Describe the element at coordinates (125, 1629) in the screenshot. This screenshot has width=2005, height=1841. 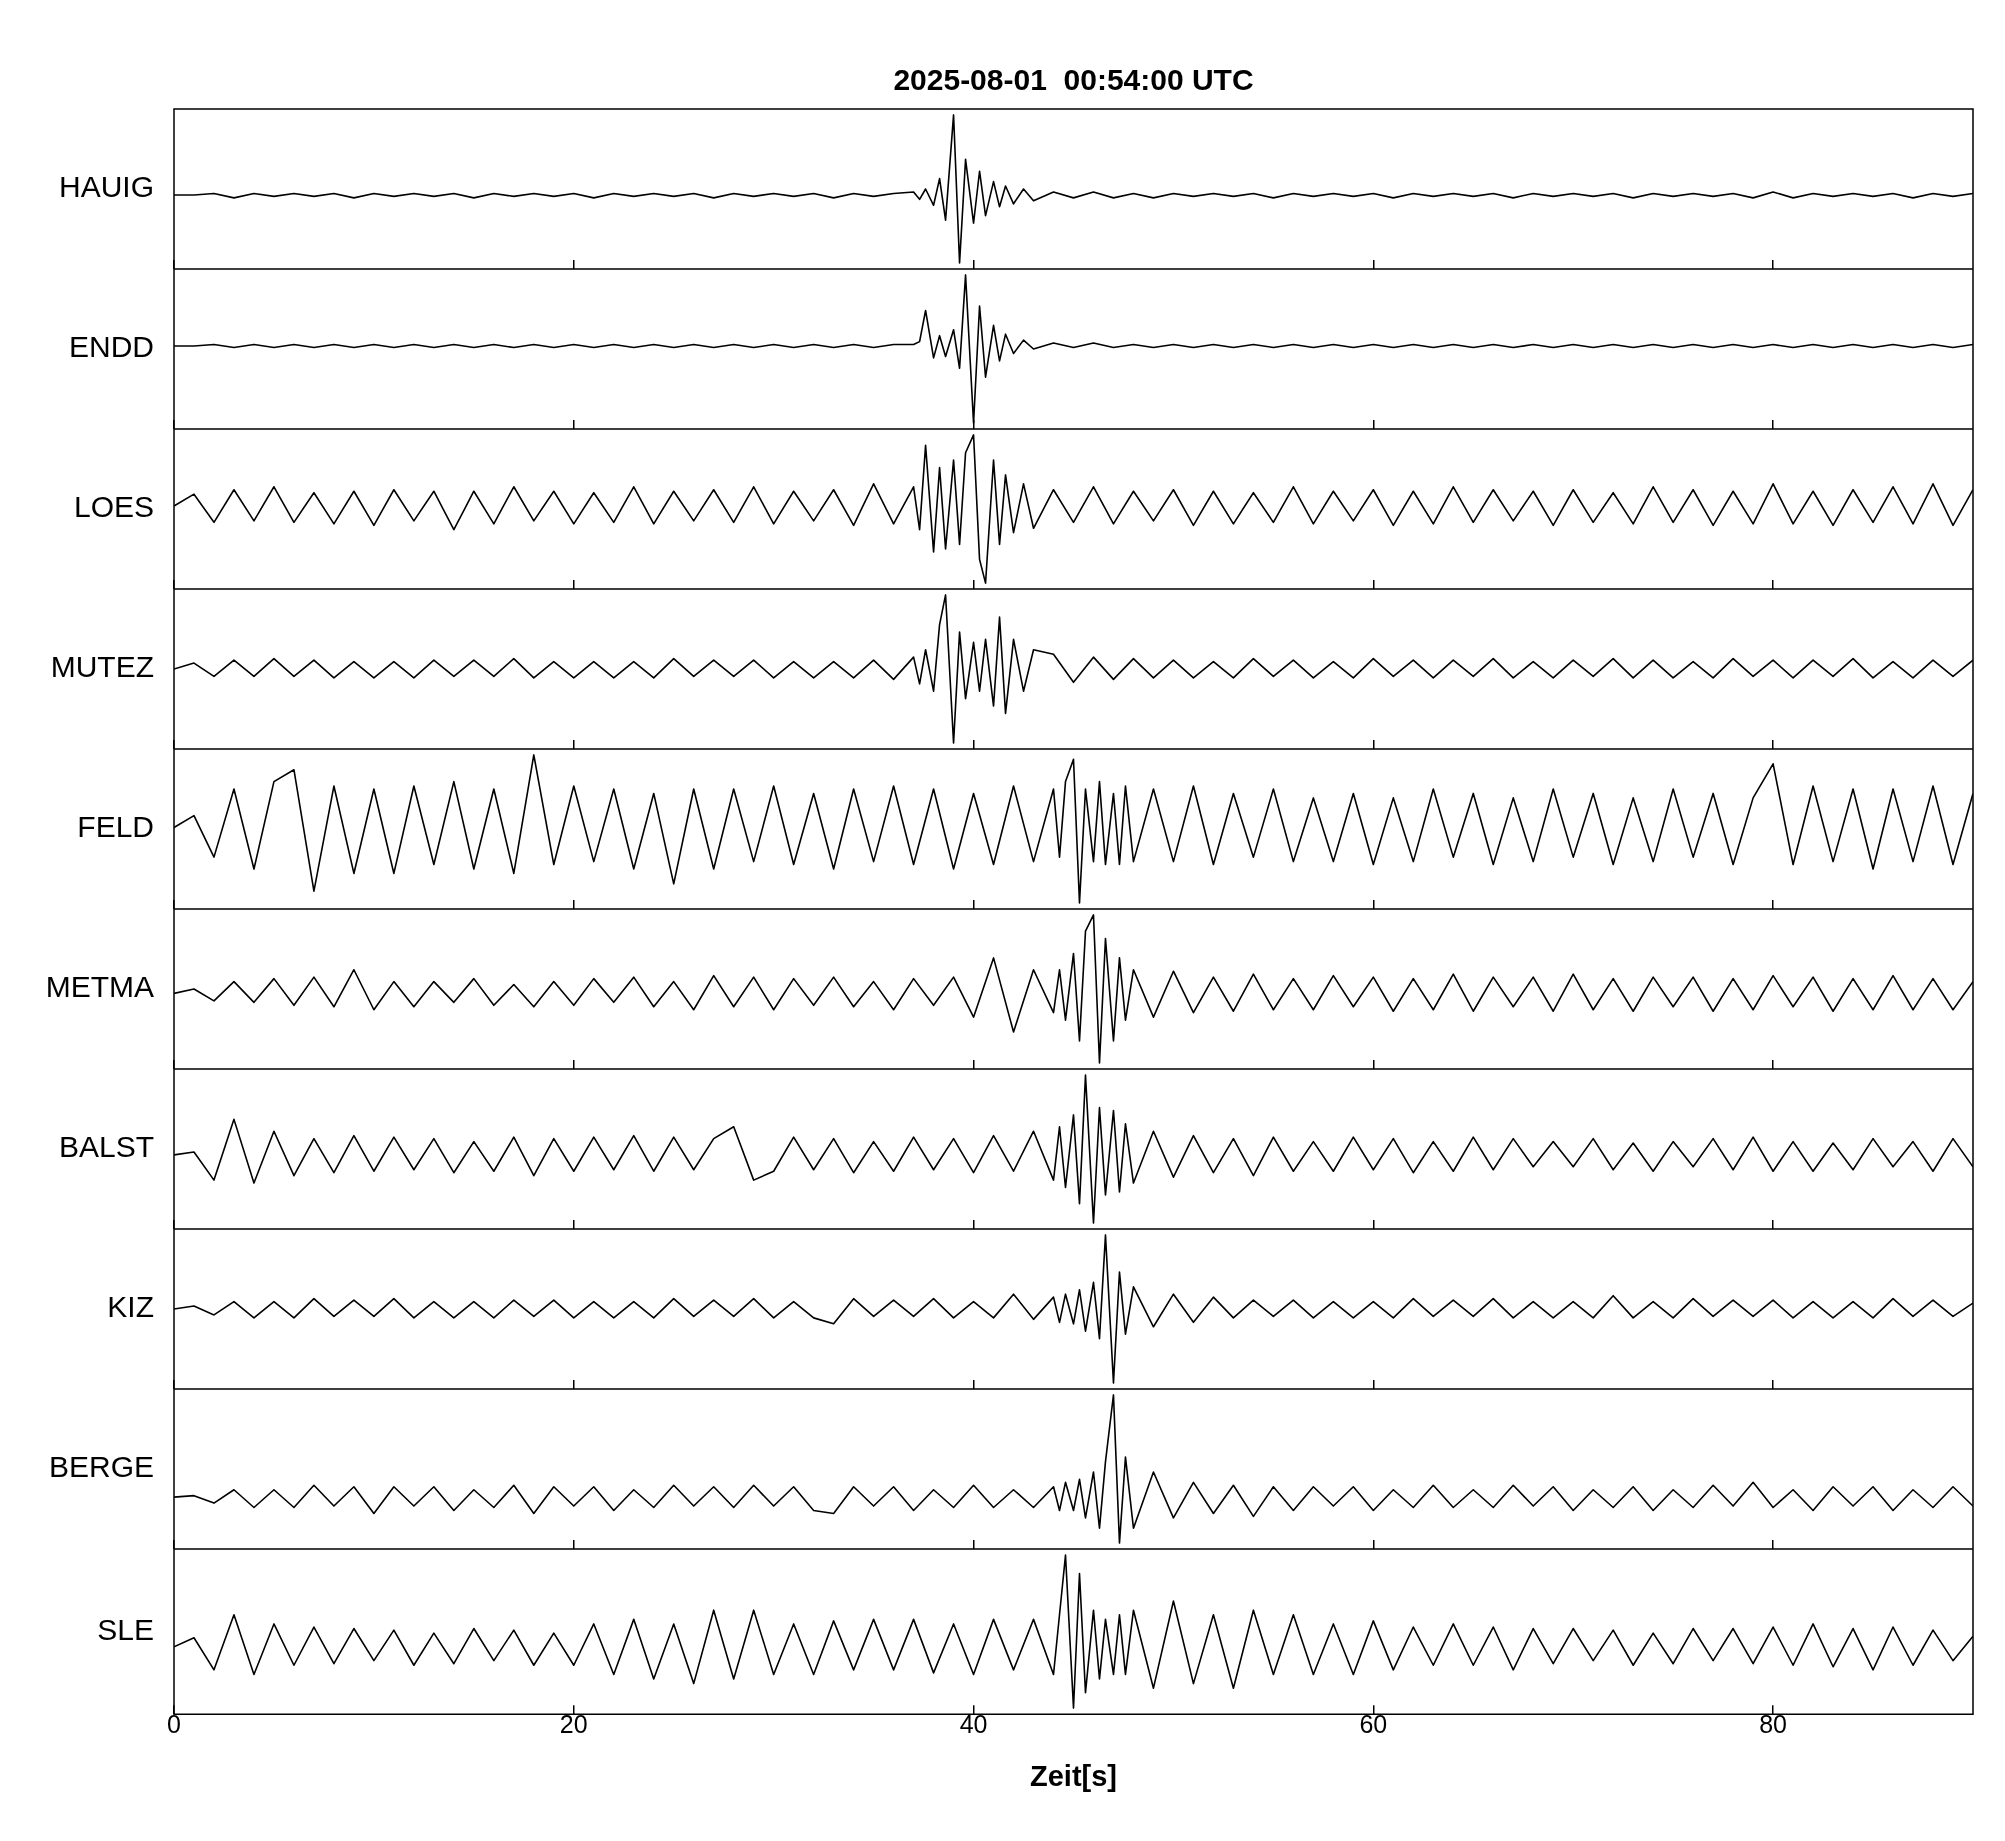
I see `y-axis-title: SLE` at that location.